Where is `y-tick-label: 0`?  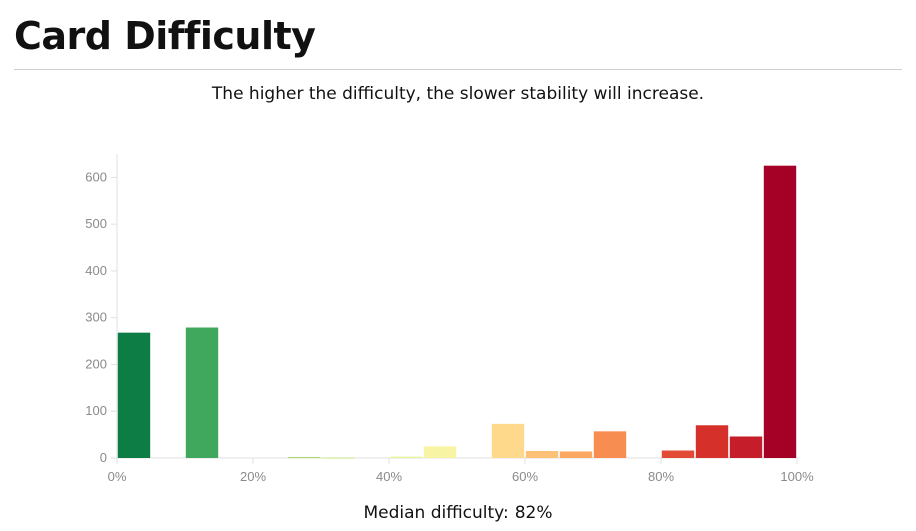 y-tick-label: 0 is located at coordinates (103, 457).